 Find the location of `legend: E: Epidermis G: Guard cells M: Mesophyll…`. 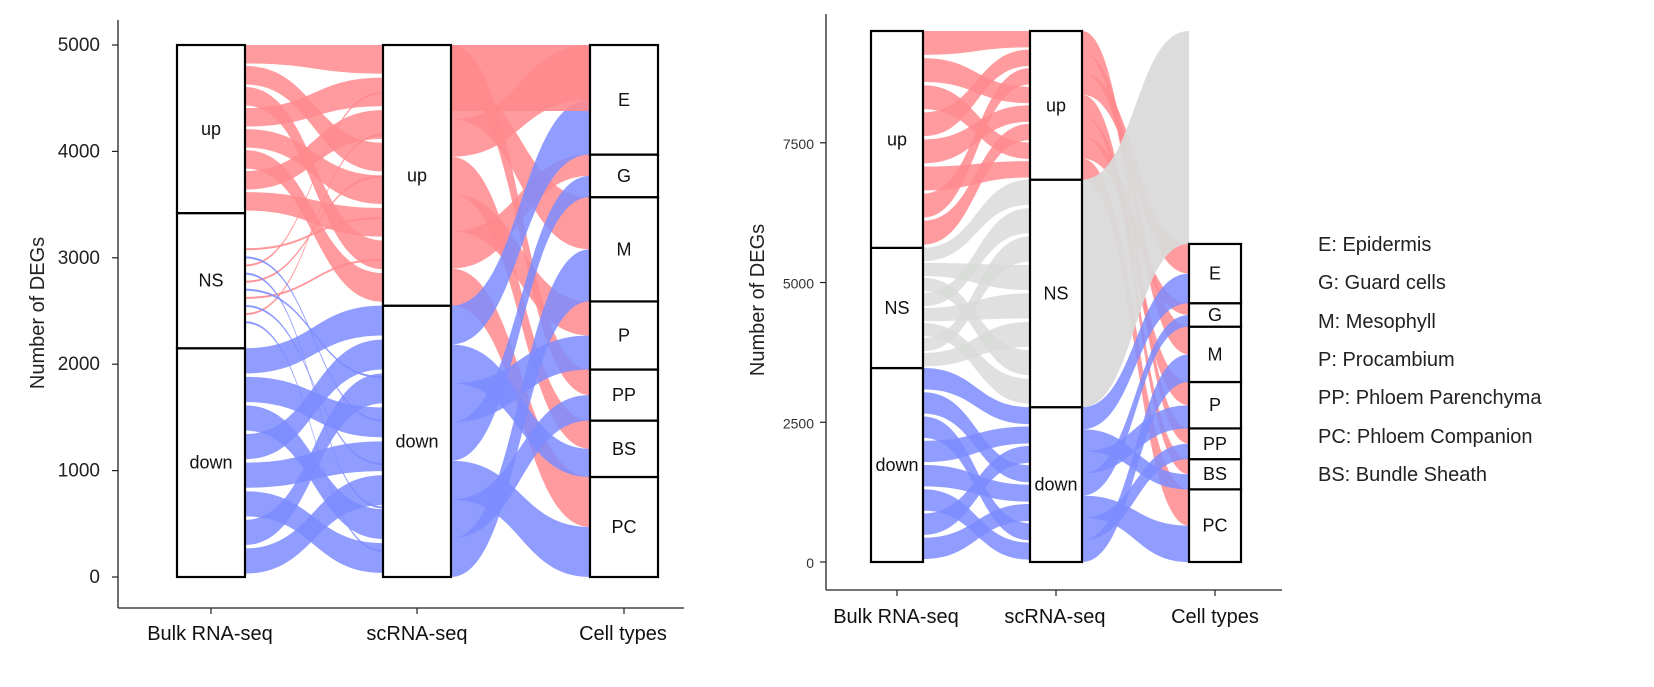

legend: E: Epidermis G: Guard cells M: Mesophyll… is located at coordinates (1430, 360).